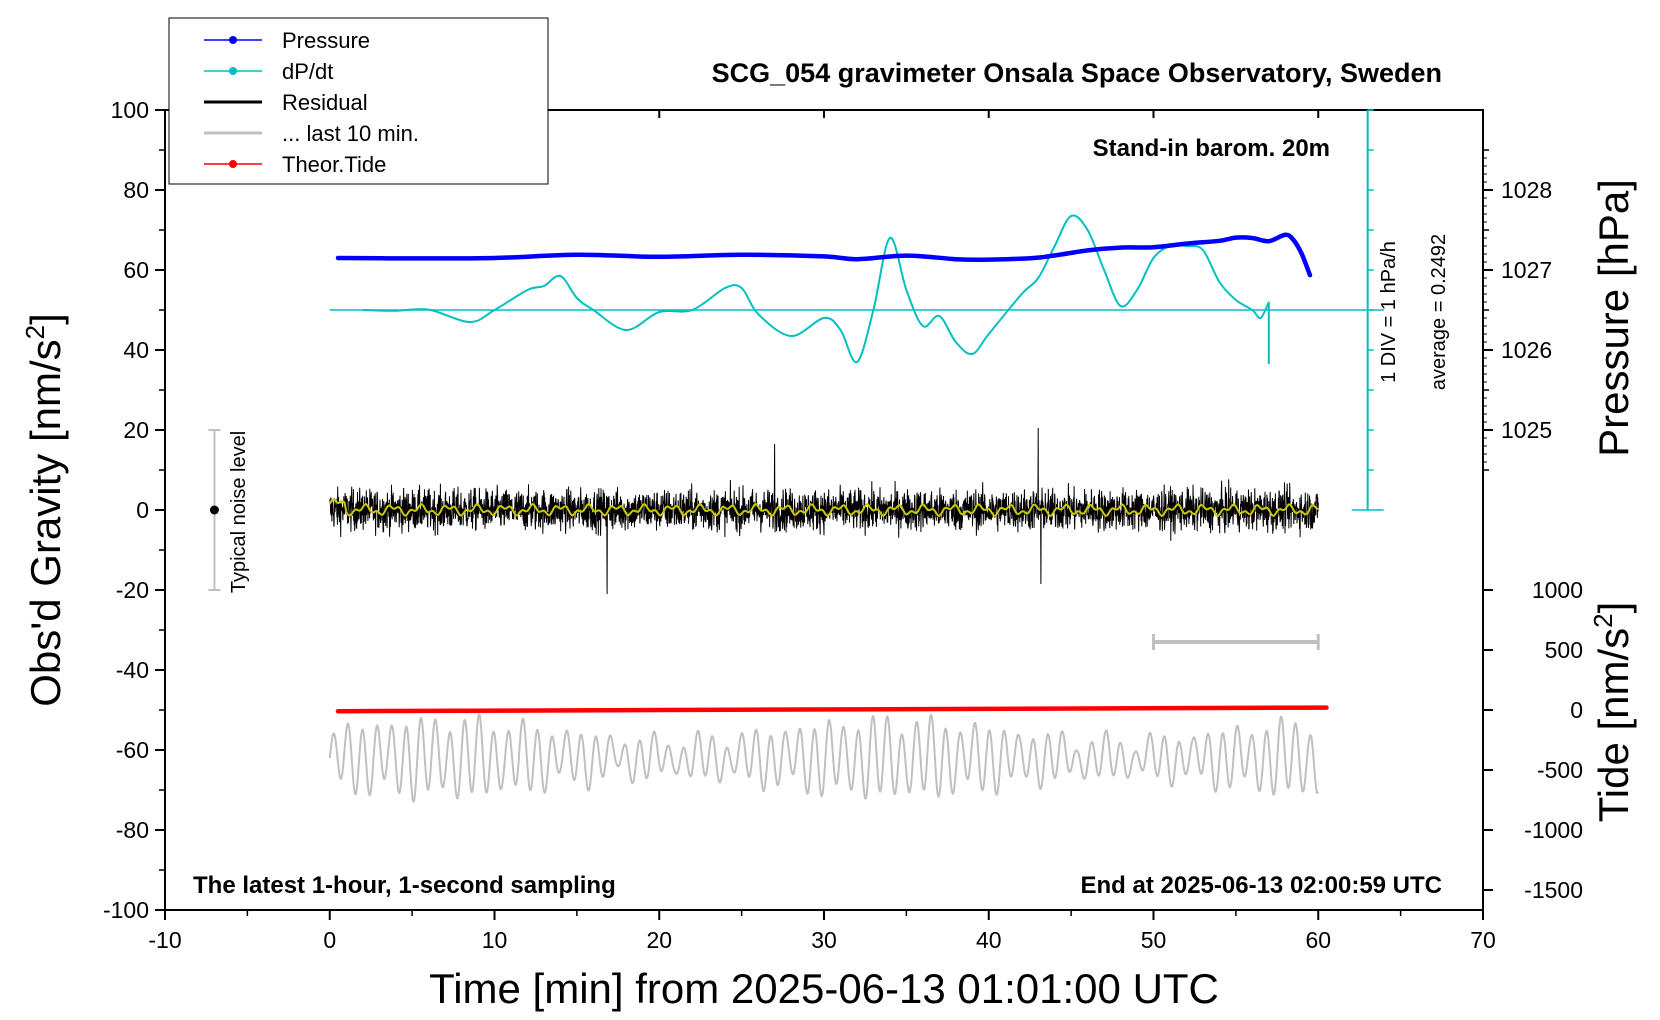 Image resolution: width=1660 pixels, height=1020 pixels. Describe the element at coordinates (824, 940) in the screenshot. I see `x-tick-label-4: 30` at that location.